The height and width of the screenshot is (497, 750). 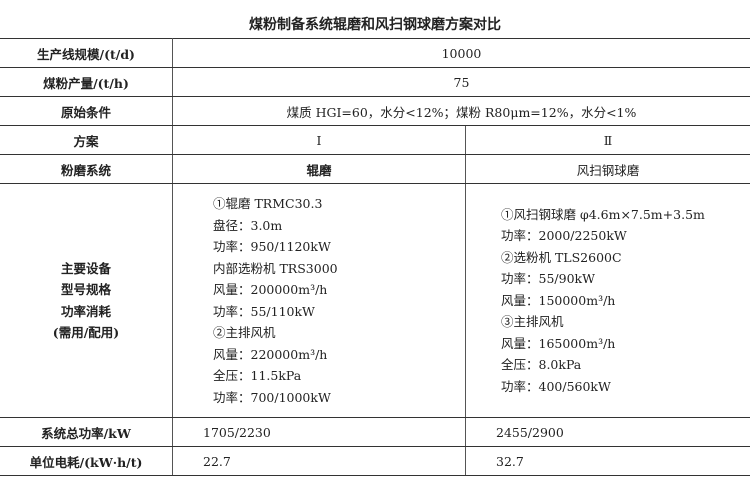 What do you see at coordinates (561, 257) in the screenshot?
I see `spec-line: ②选粉机 TLS2600C` at bounding box center [561, 257].